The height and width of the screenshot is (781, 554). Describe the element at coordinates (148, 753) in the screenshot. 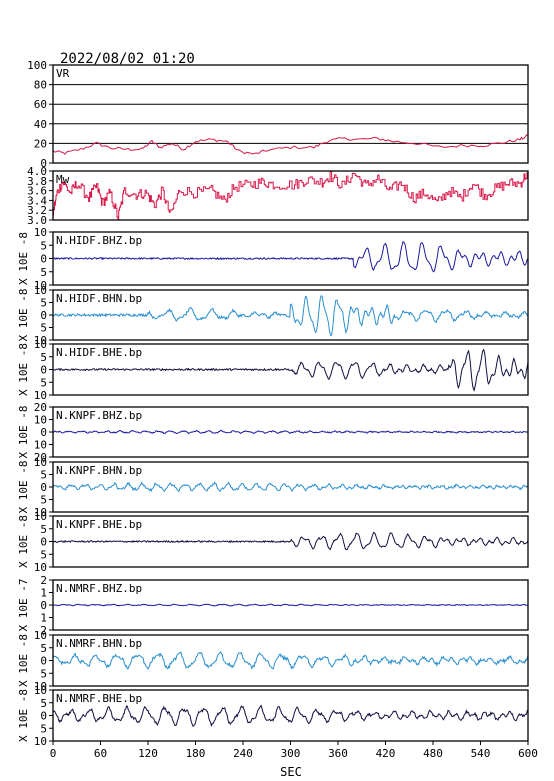

I see `x-tick-label: 120` at that location.